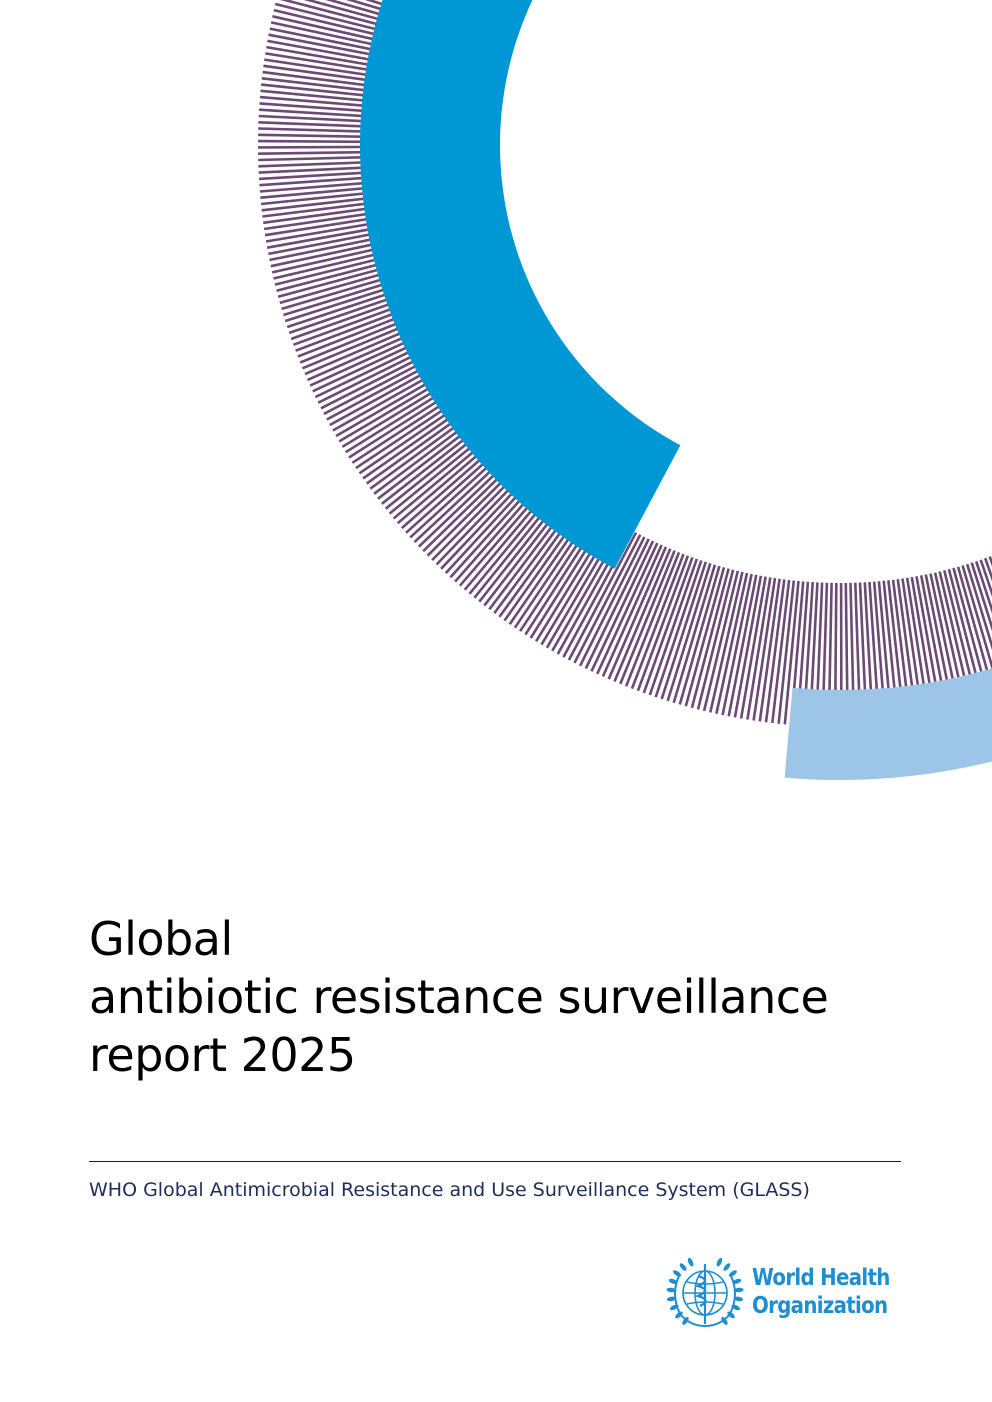 This screenshot has height=1402, width=992. What do you see at coordinates (459, 997) in the screenshot?
I see `title-line-2: antibiotic resistance surveillance` at bounding box center [459, 997].